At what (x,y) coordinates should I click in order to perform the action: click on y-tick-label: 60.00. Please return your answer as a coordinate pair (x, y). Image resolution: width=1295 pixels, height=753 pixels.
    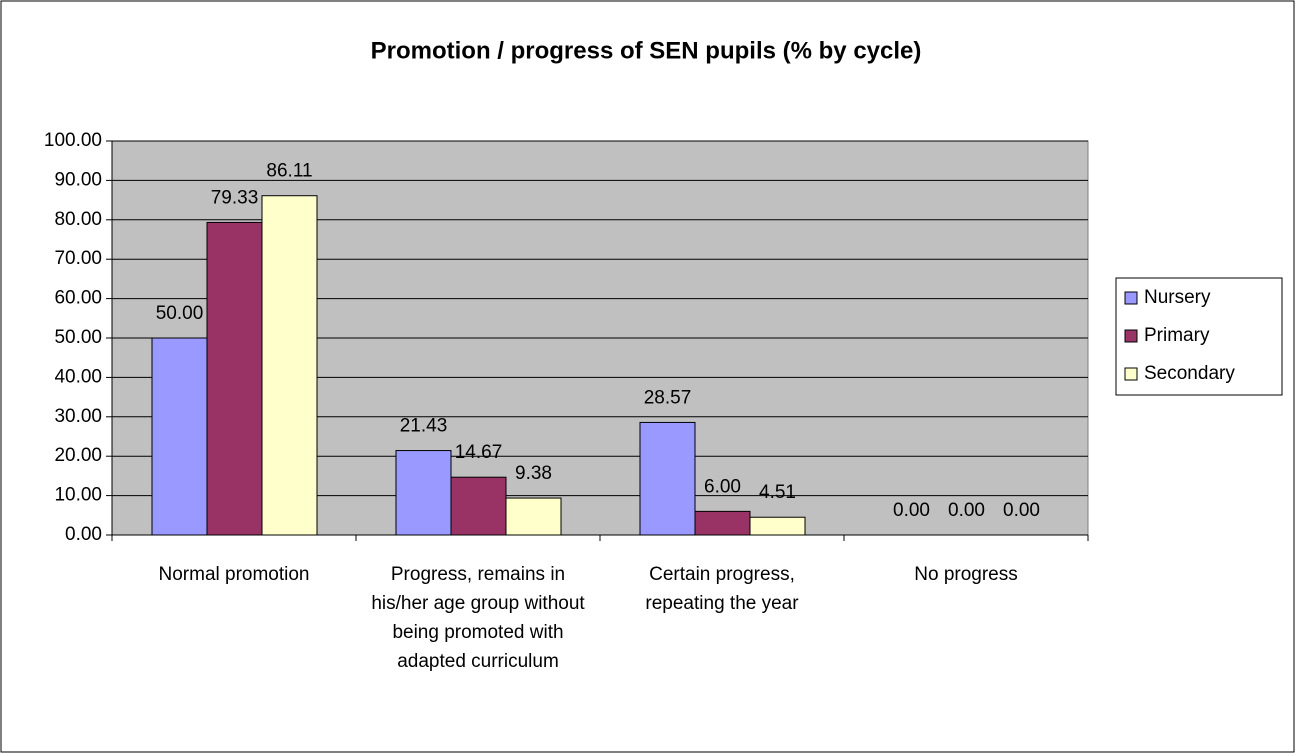
    Looking at the image, I should click on (78, 298).